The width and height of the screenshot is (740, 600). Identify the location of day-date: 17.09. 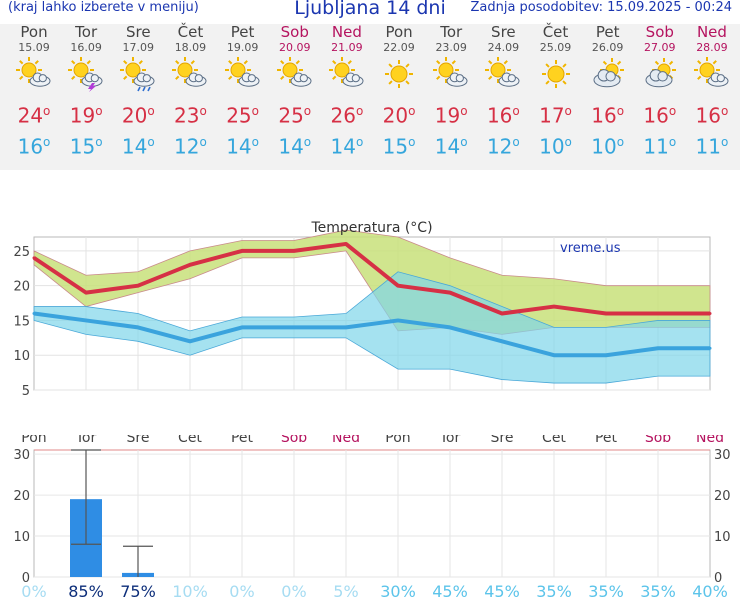
(138, 47).